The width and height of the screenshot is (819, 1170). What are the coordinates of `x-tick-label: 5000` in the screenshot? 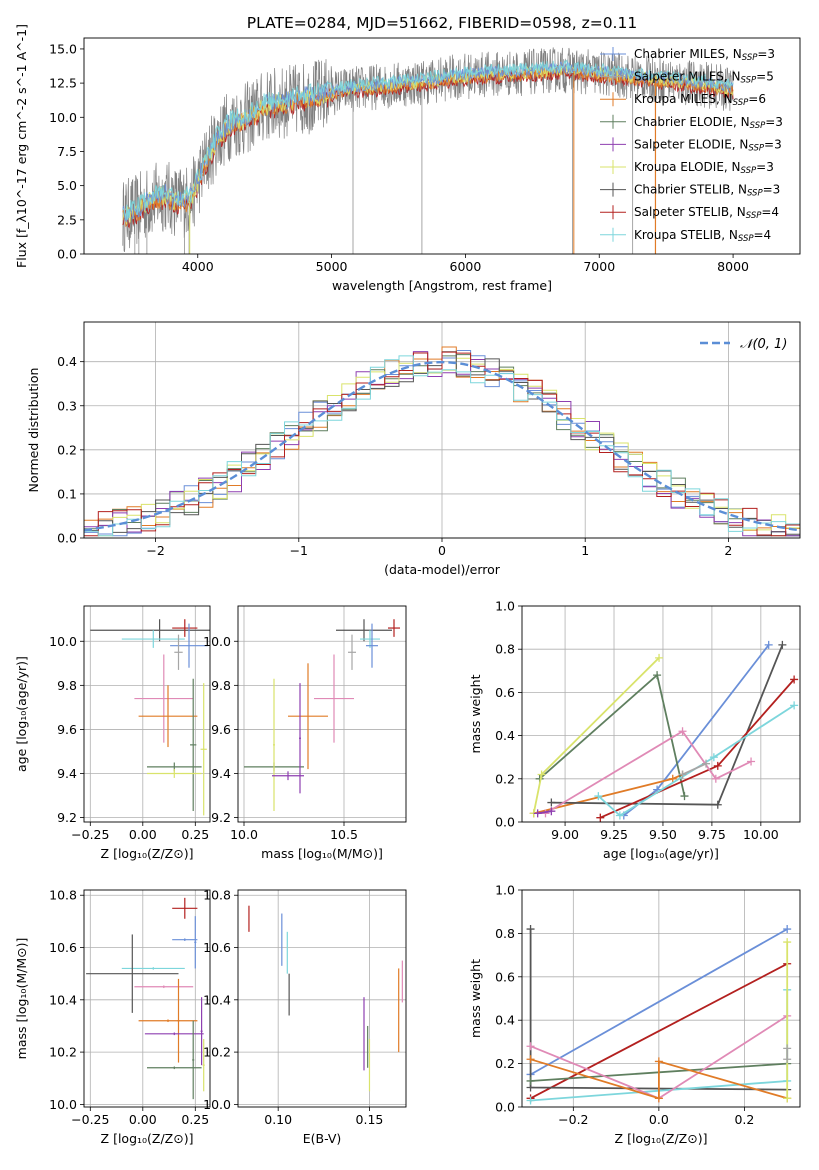 It's located at (332, 266).